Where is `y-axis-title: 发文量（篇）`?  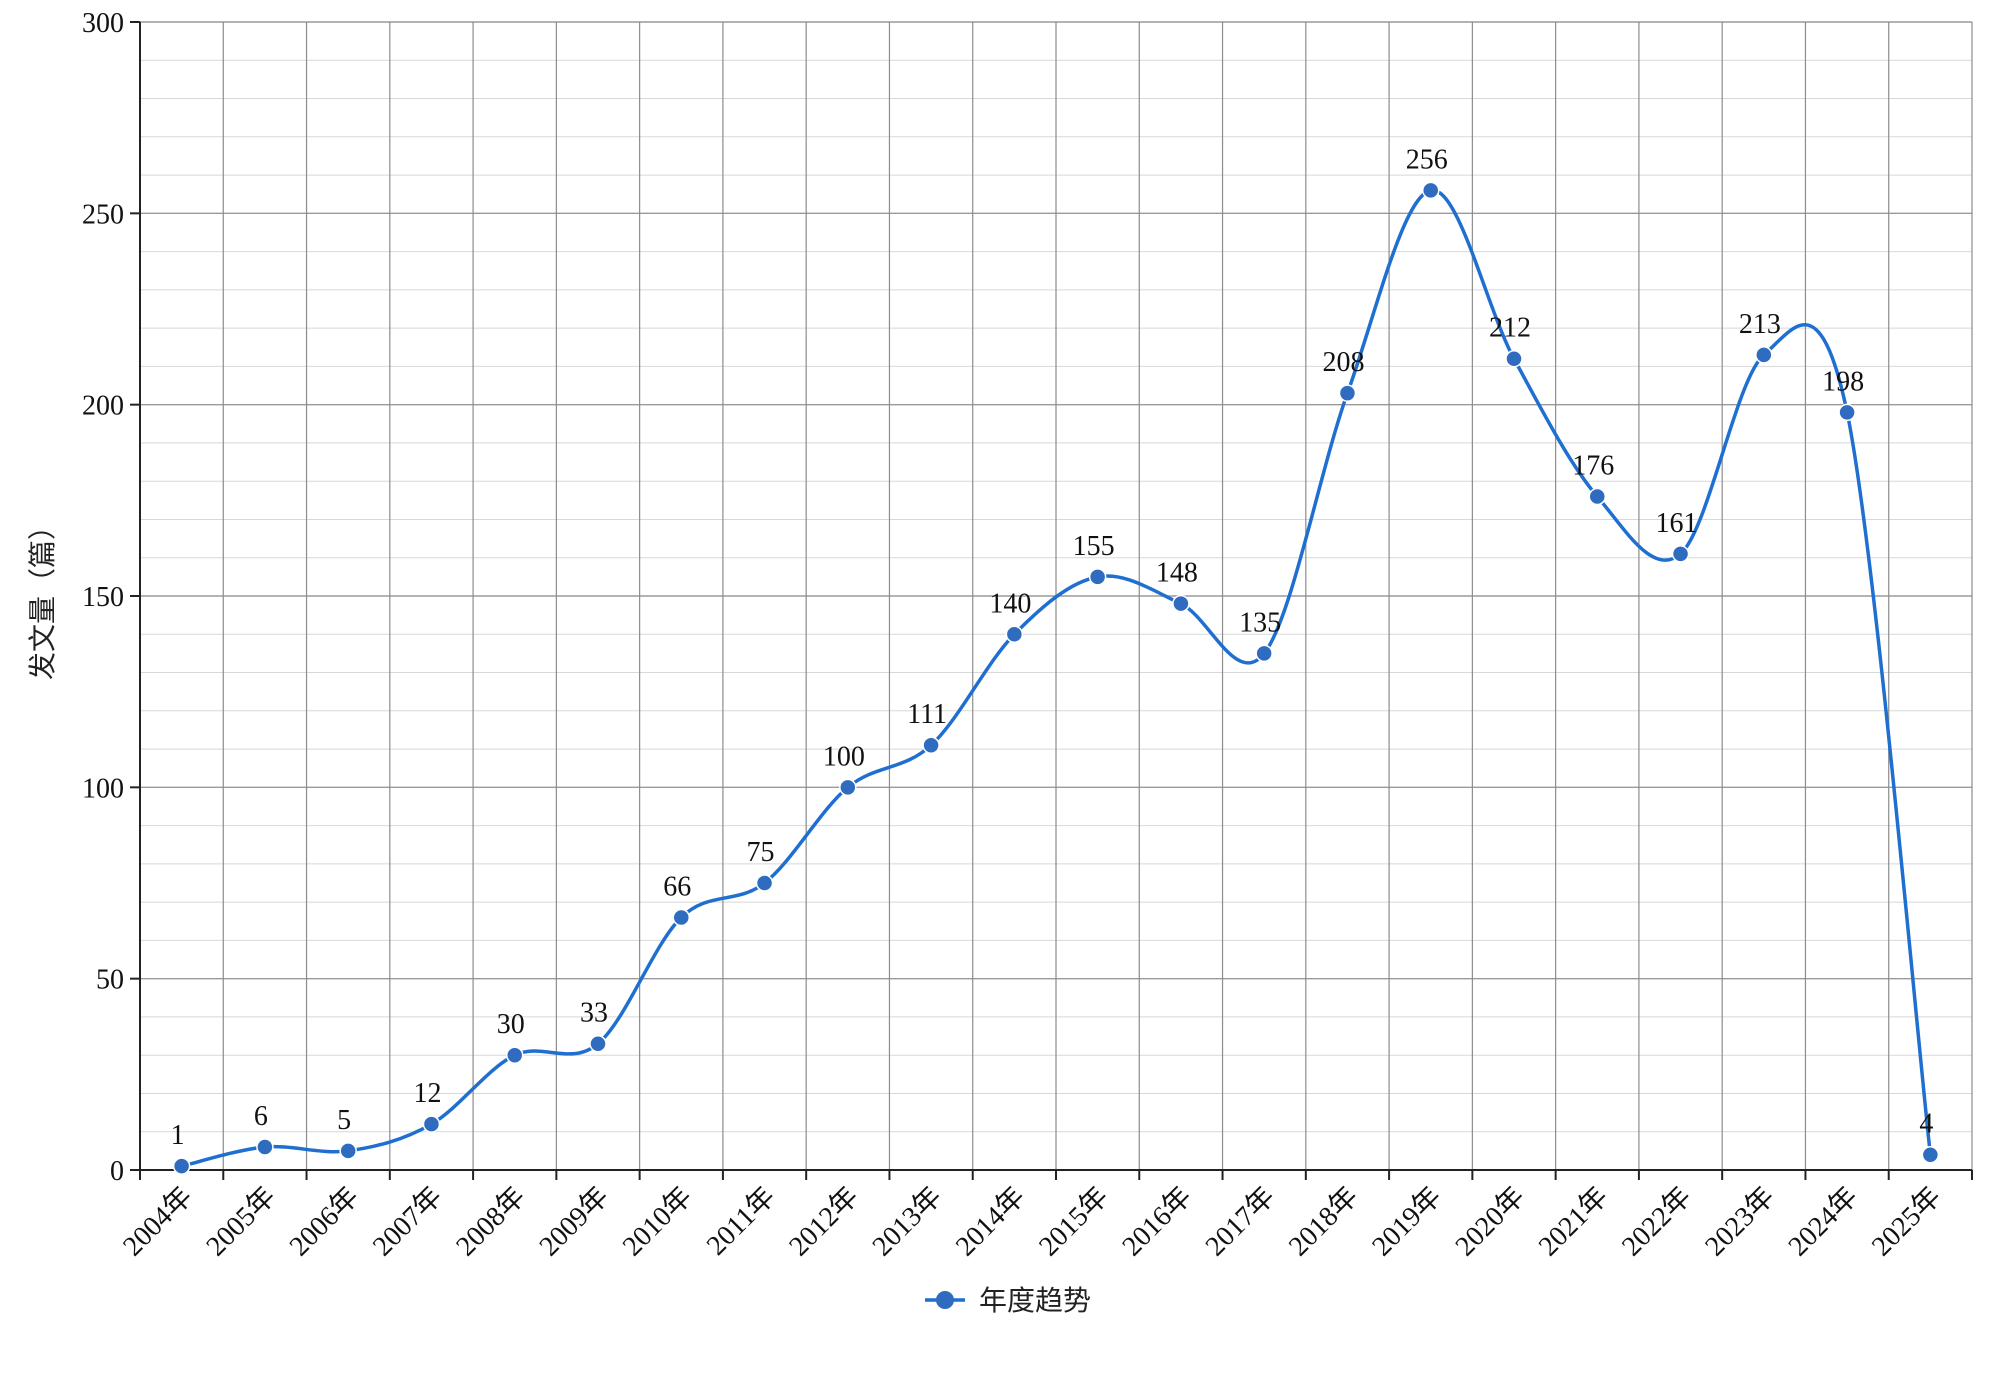
y-axis-title: 发文量（篇） is located at coordinates (42, 596).